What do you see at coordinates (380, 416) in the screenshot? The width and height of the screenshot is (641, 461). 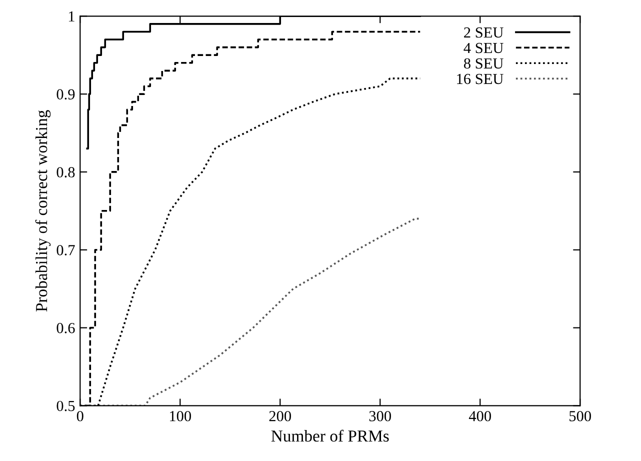 I see `x-tick-label: 300` at bounding box center [380, 416].